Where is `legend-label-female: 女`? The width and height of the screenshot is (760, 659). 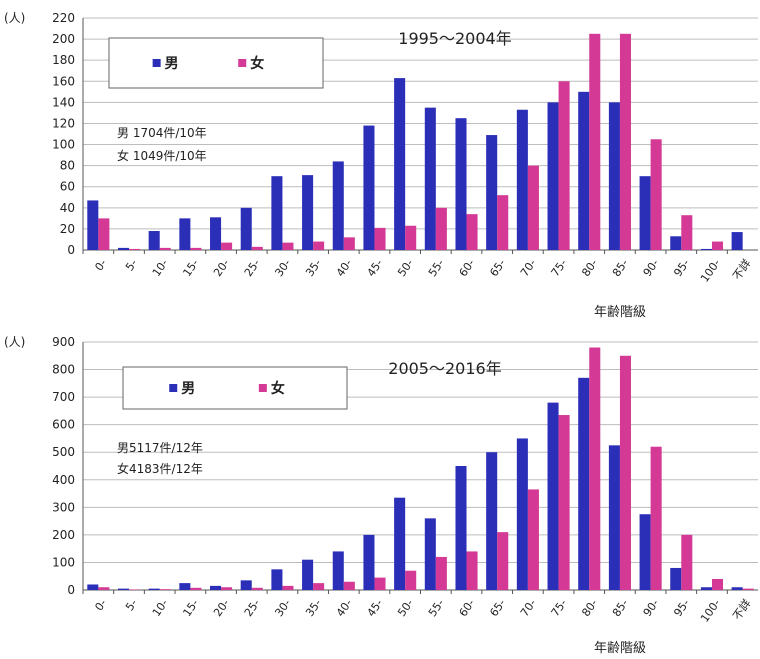
legend-label-female: 女 is located at coordinates (278, 388).